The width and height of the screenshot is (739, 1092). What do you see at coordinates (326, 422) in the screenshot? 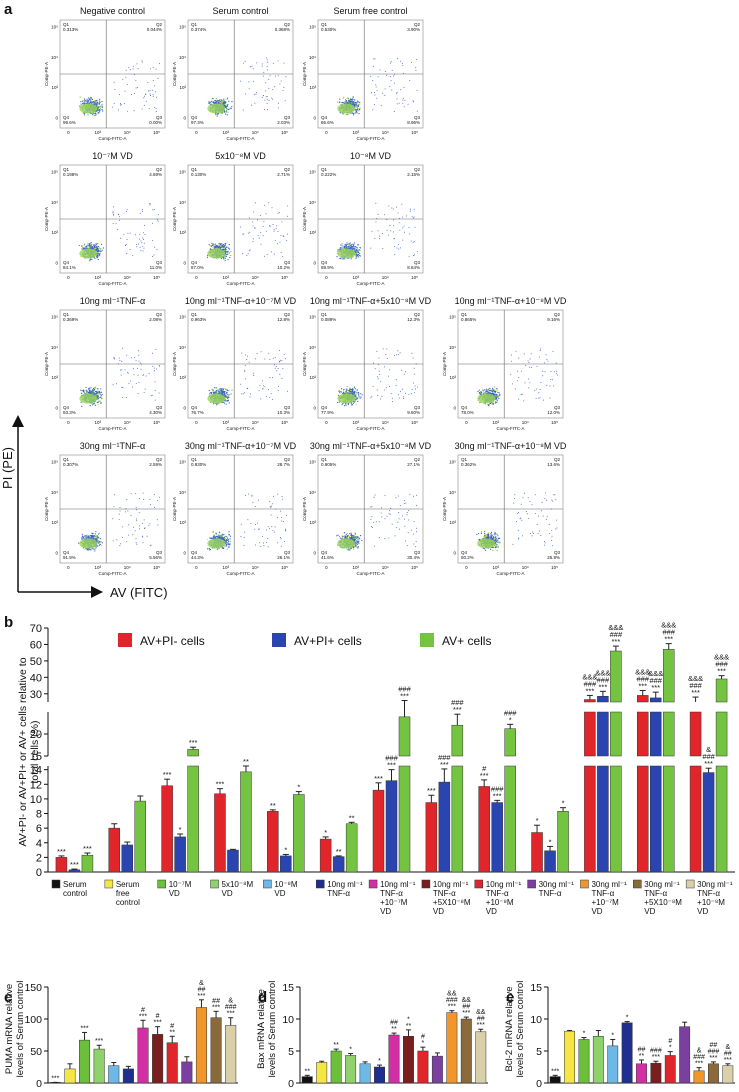
I see `x-tick-label: 0` at bounding box center [326, 422].